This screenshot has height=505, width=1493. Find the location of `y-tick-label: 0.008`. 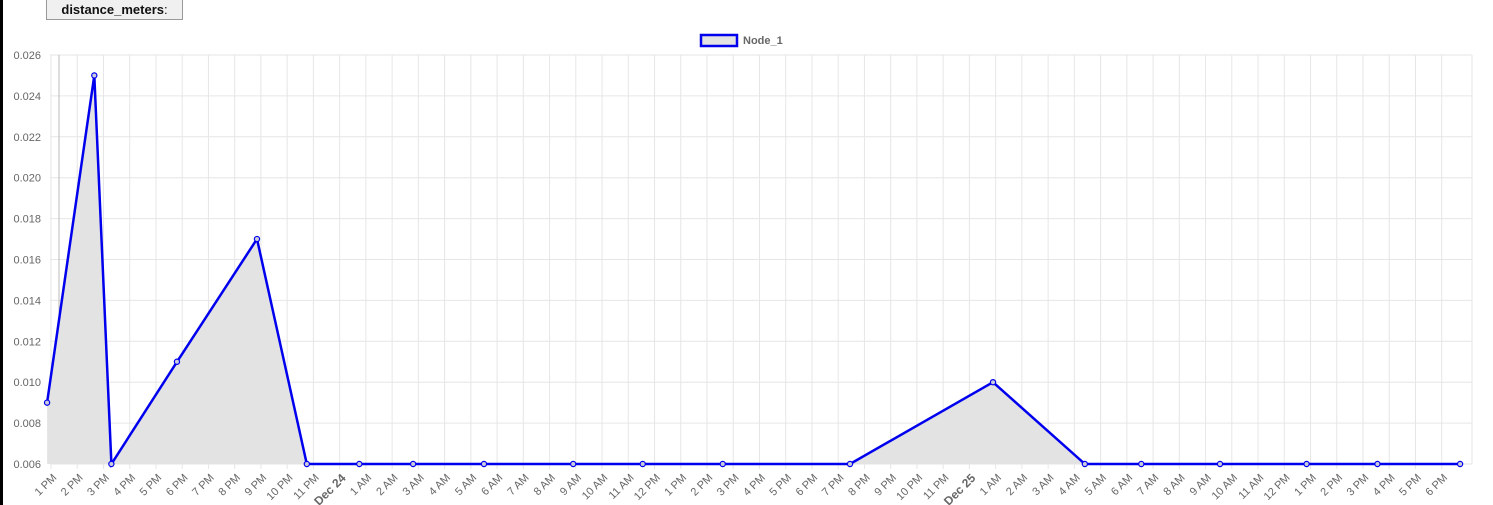

y-tick-label: 0.008 is located at coordinates (27, 424).